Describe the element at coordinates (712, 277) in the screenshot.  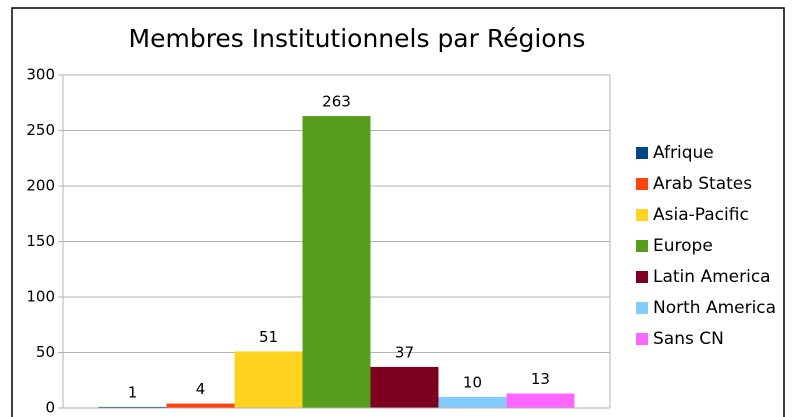
I see `legend-label: Latin America` at that location.